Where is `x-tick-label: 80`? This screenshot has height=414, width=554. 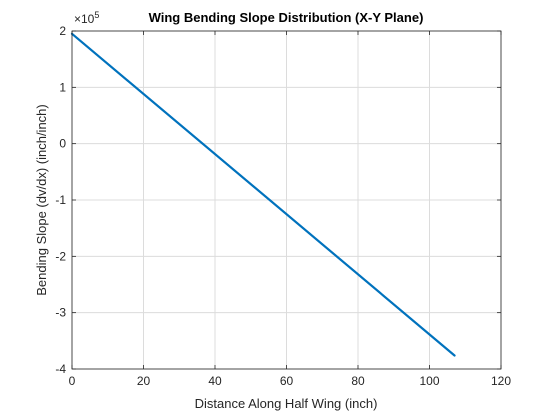 x-tick-label: 80 is located at coordinates (358, 381).